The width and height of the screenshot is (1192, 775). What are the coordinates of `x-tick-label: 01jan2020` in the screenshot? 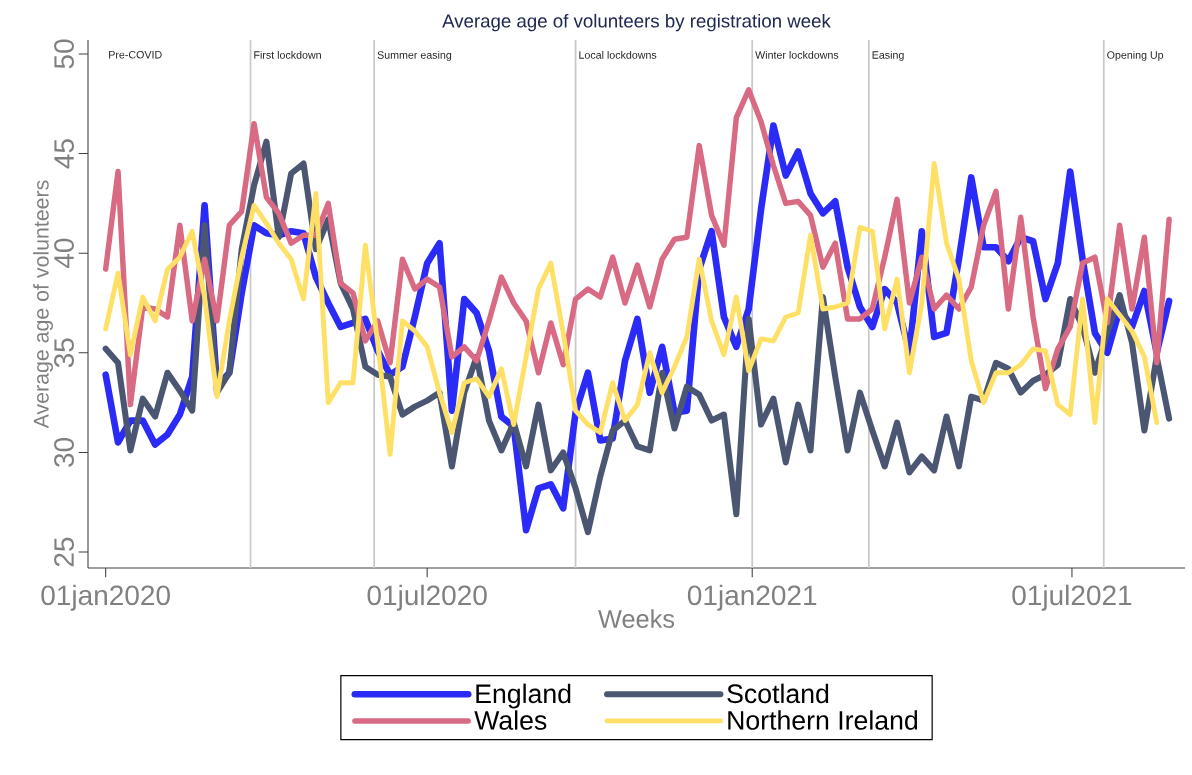 It's located at (105, 597).